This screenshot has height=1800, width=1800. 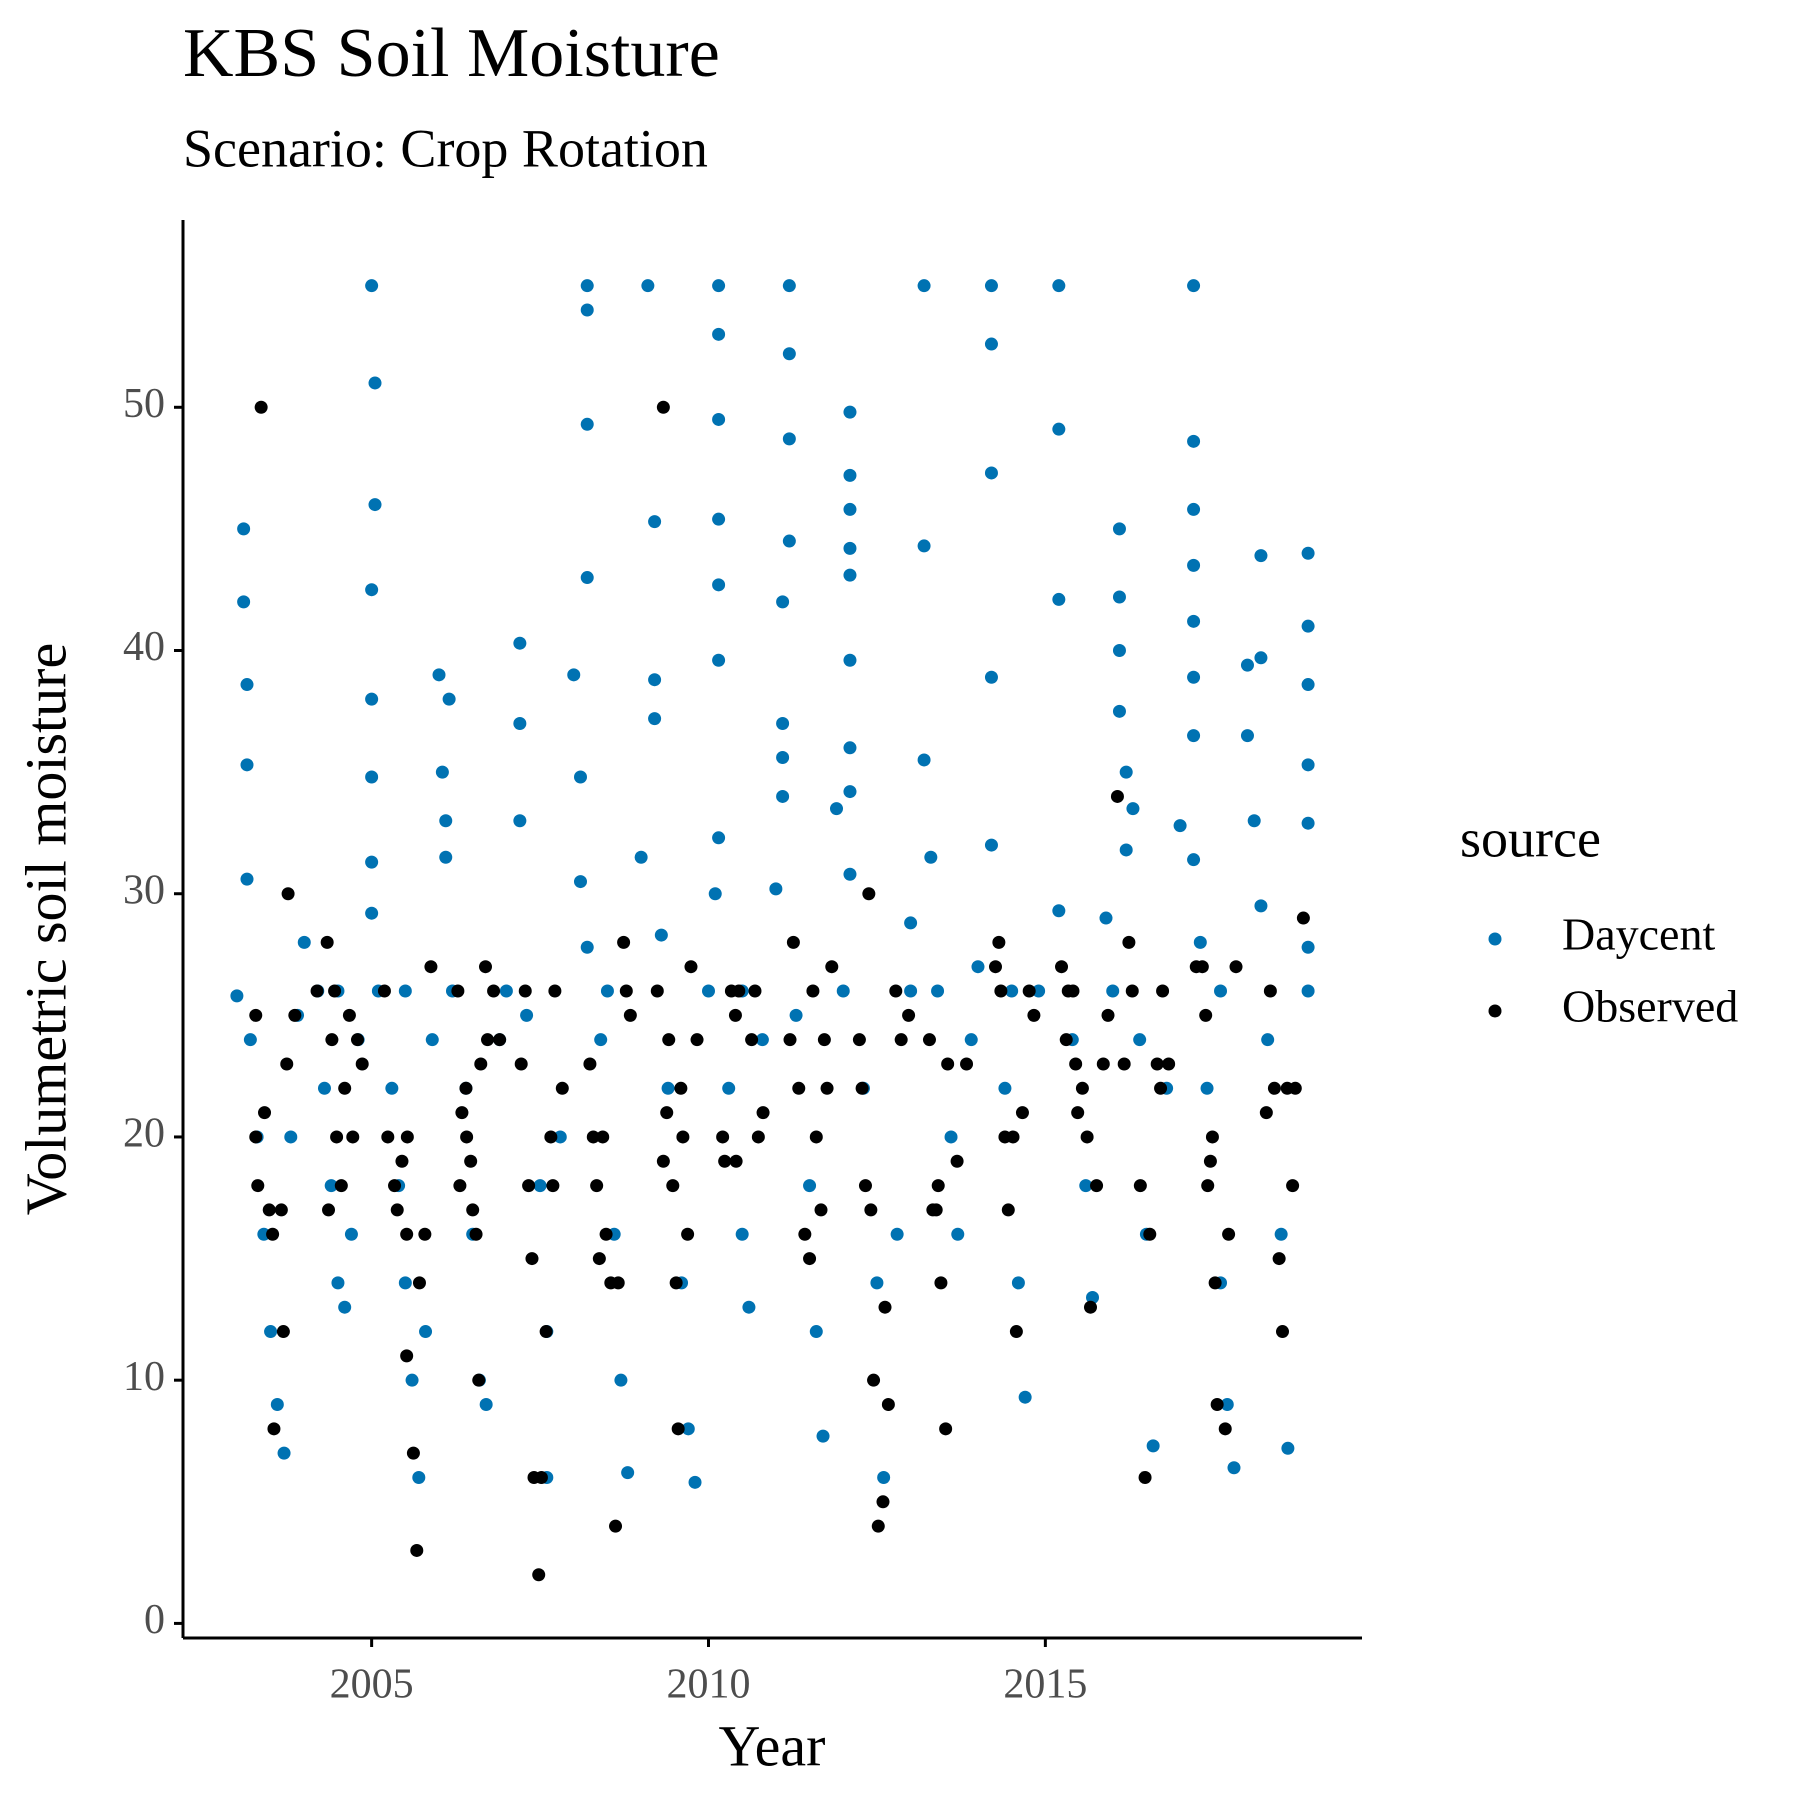 What do you see at coordinates (772, 1745) in the screenshot?
I see `x-axis-title: Year` at bounding box center [772, 1745].